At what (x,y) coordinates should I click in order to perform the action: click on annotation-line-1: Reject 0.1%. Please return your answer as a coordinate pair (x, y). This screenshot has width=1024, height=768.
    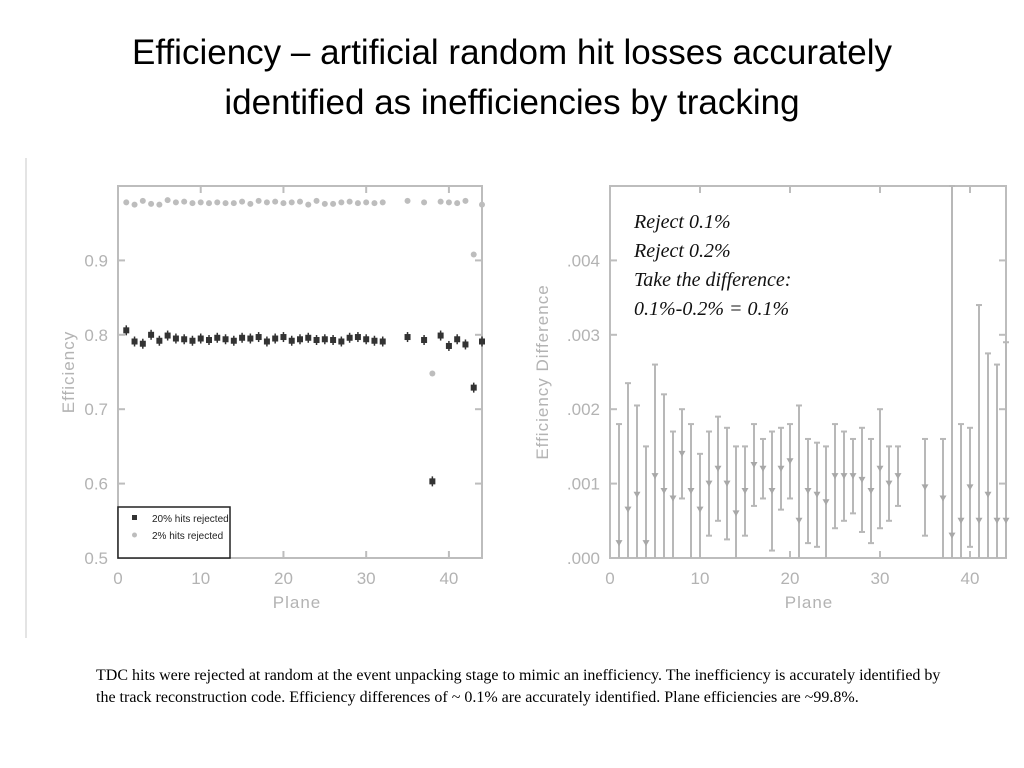
    Looking at the image, I should click on (682, 222).